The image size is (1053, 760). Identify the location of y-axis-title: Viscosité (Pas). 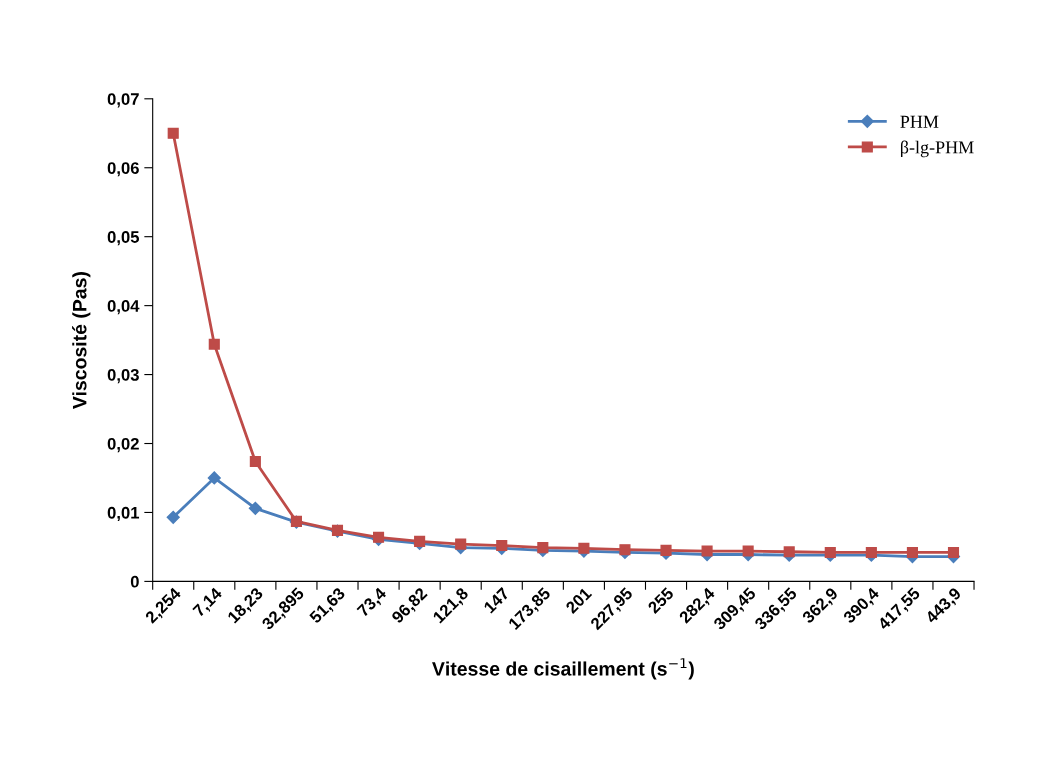
(81, 340).